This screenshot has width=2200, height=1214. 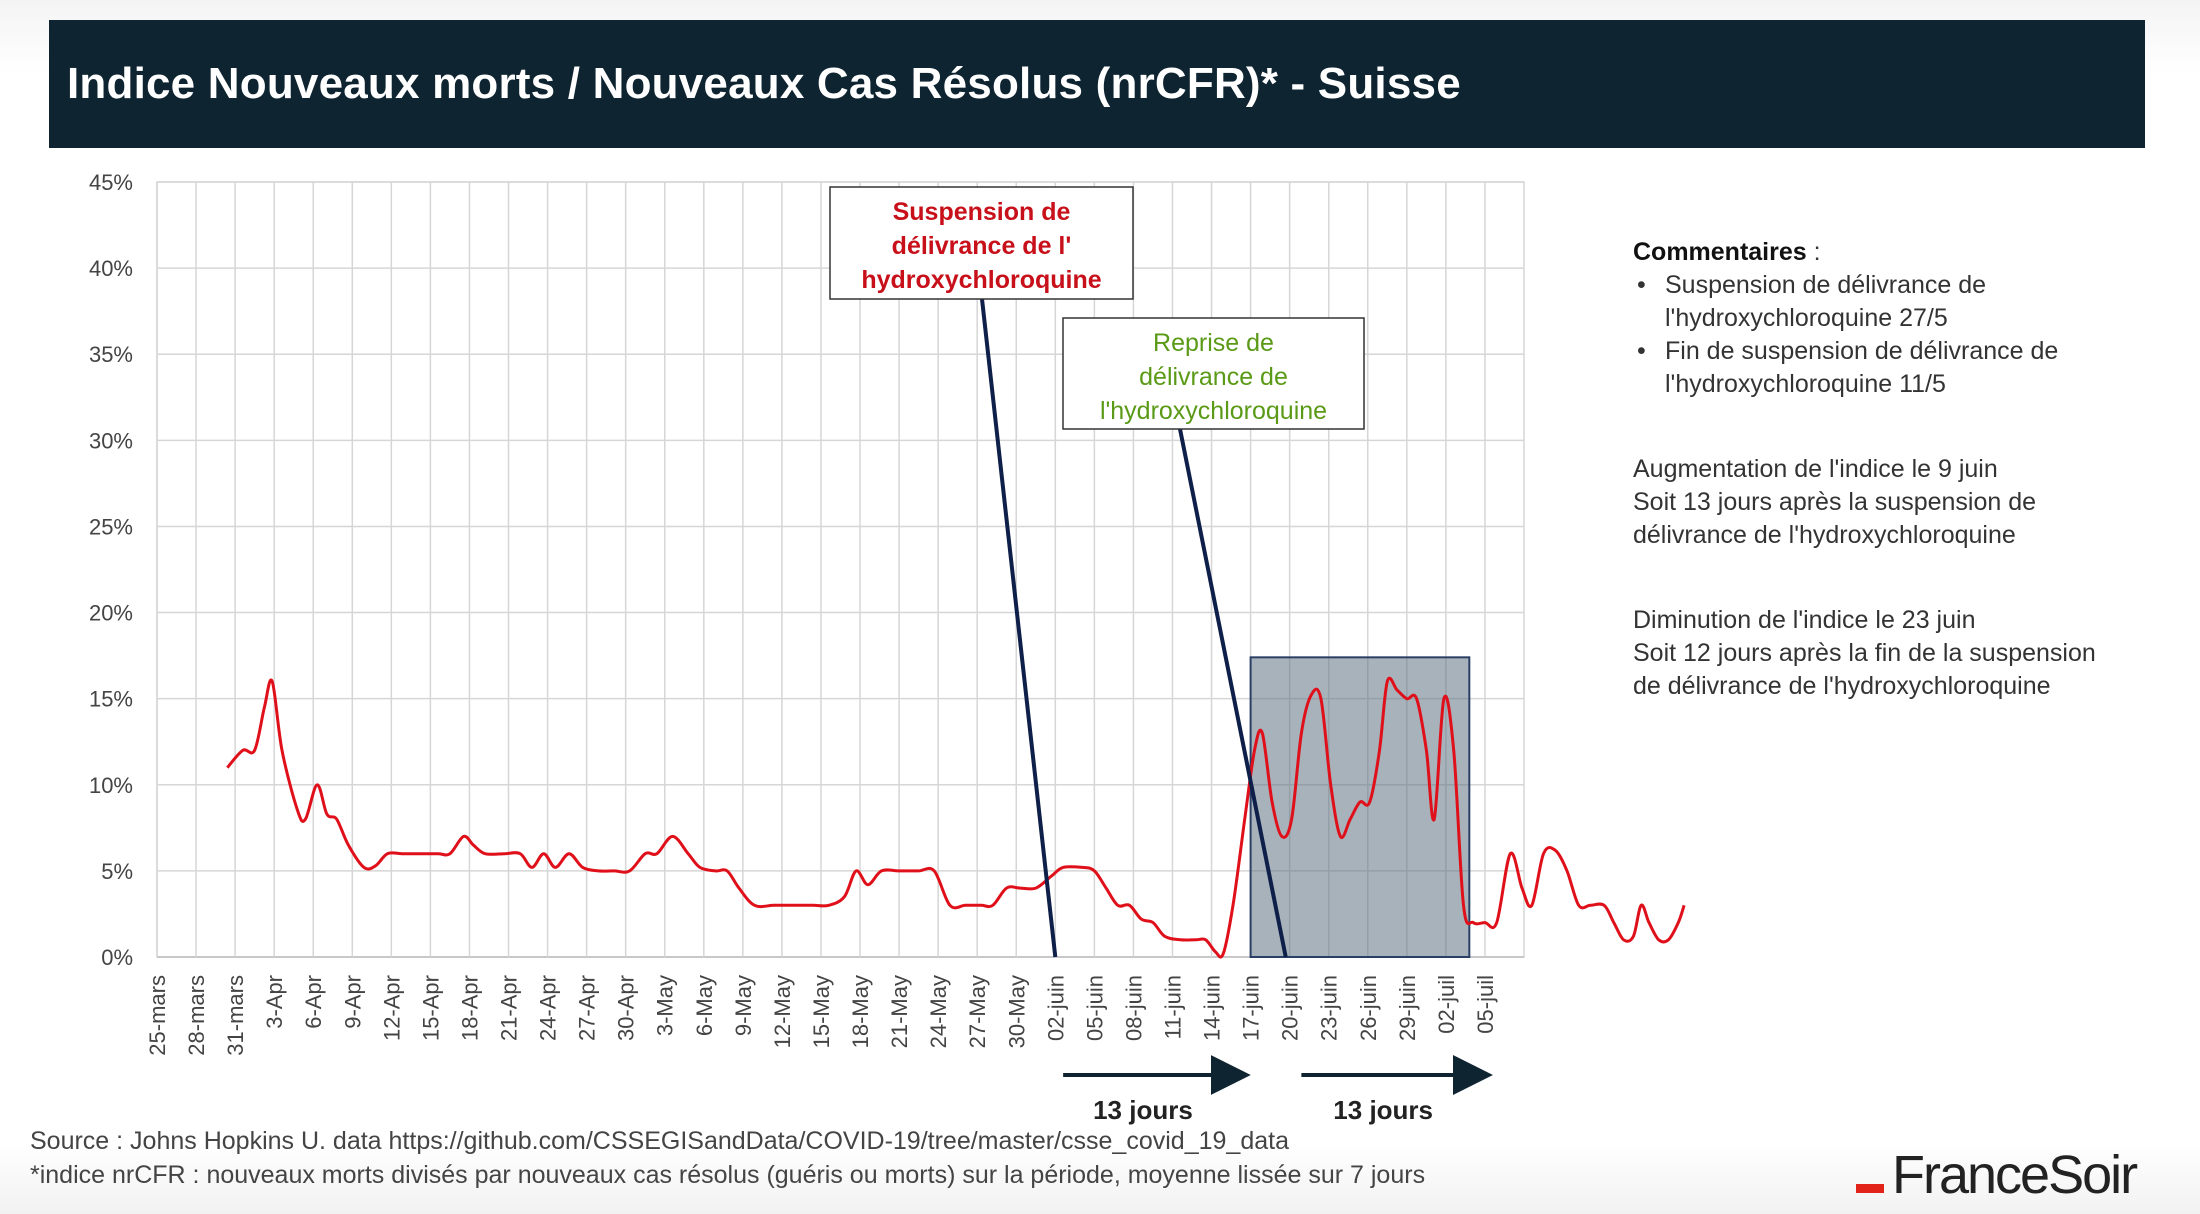 What do you see at coordinates (111, 354) in the screenshot?
I see `y-tick-label: 35%` at bounding box center [111, 354].